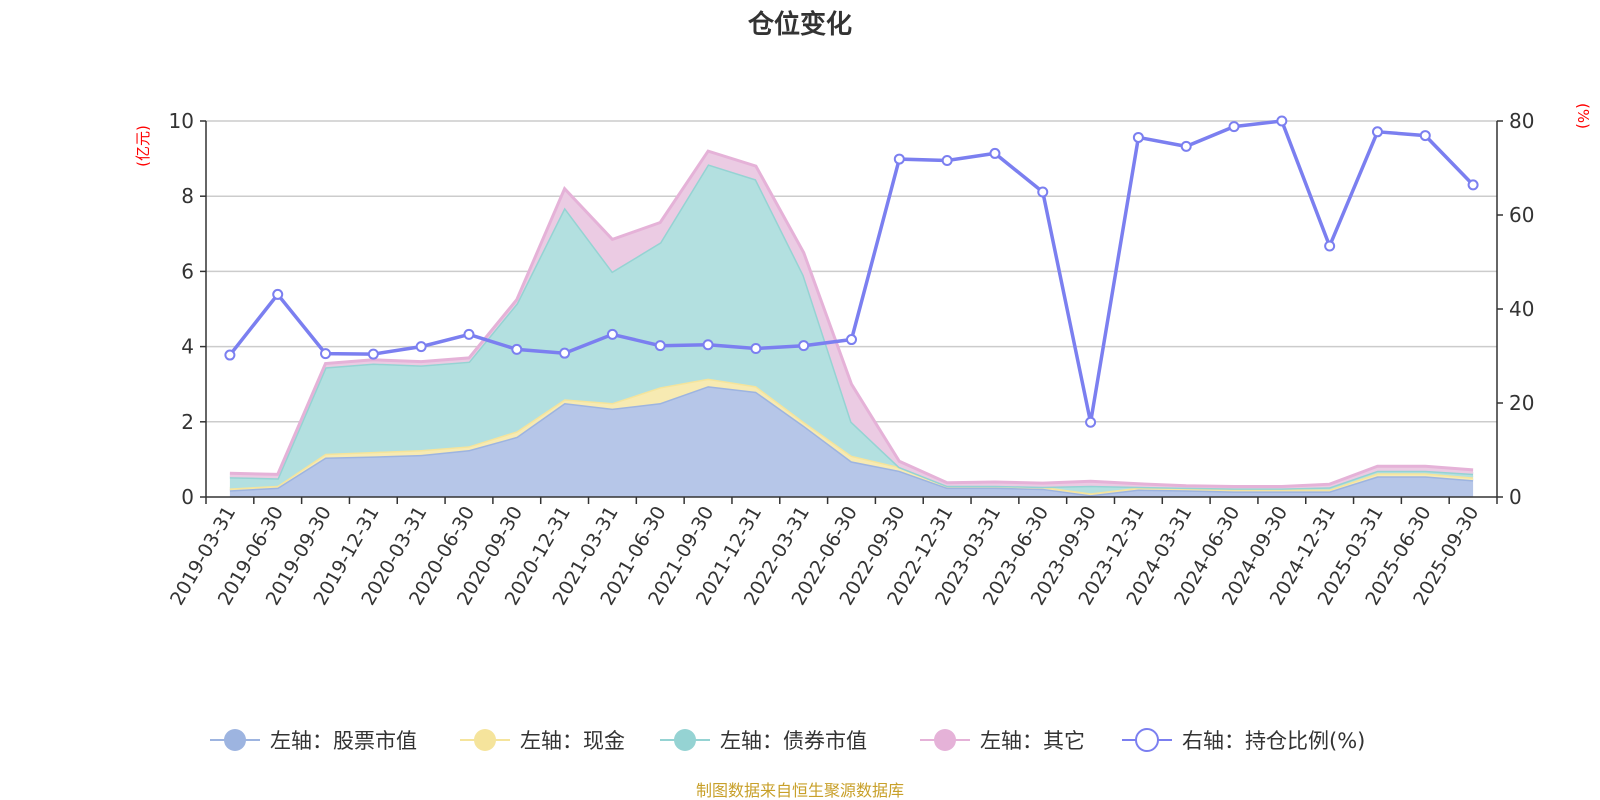  Describe the element at coordinates (1521, 215) in the screenshot. I see `right-tick-label: 60` at that location.